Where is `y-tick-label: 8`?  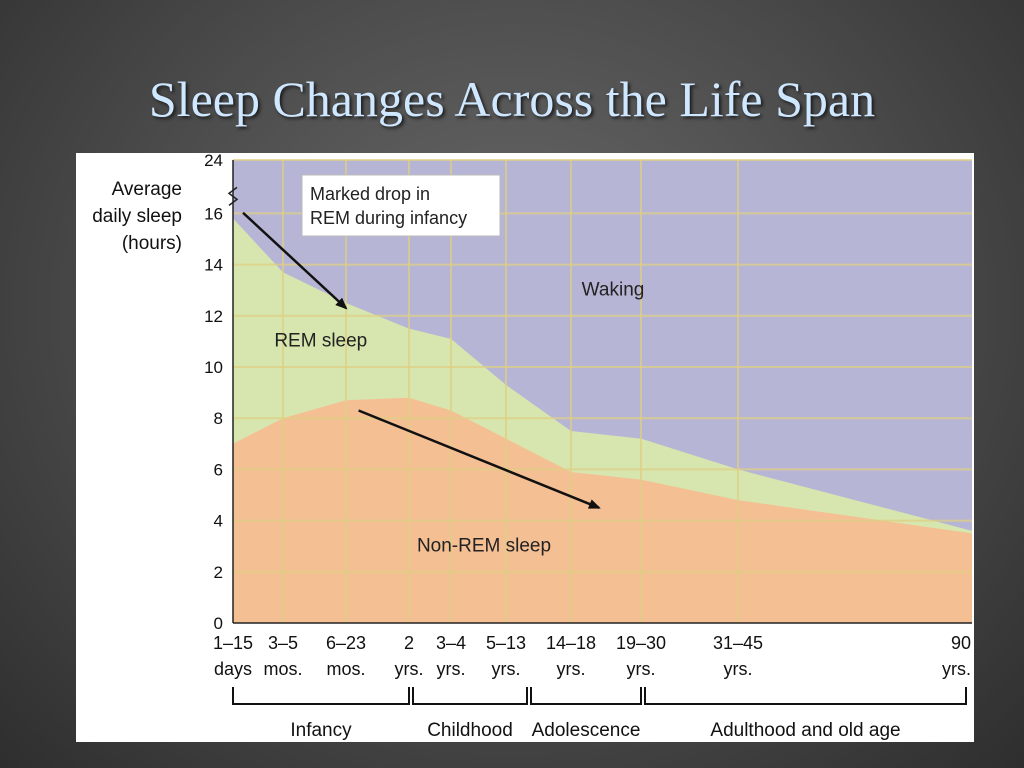 y-tick-label: 8 is located at coordinates (218, 418).